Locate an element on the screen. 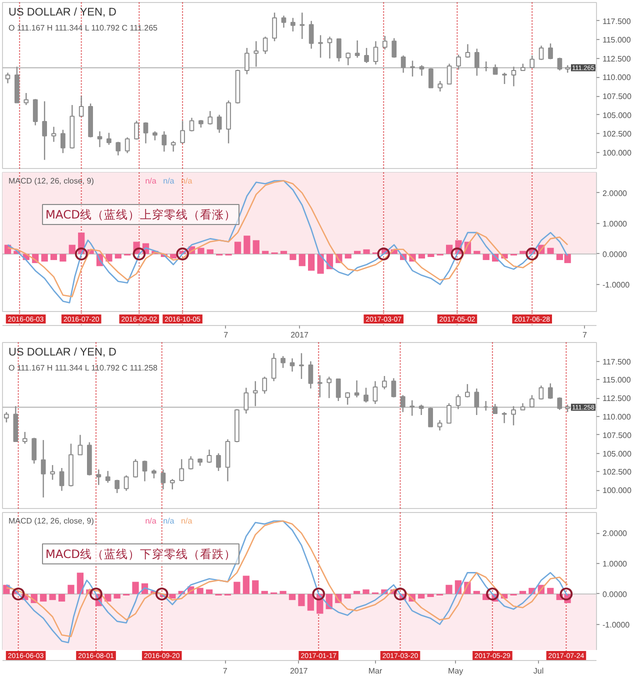 The height and width of the screenshot is (678, 640). annotation: MACD线（蓝线）上穿零线（看涨） is located at coordinates (141, 215).